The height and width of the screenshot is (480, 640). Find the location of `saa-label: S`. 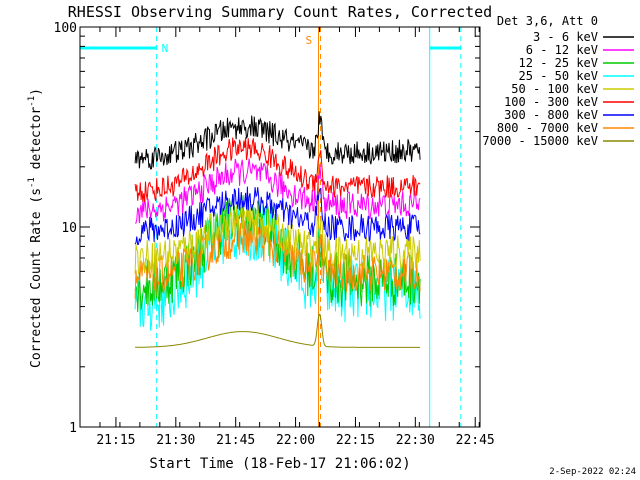

saa-label: S is located at coordinates (309, 40).